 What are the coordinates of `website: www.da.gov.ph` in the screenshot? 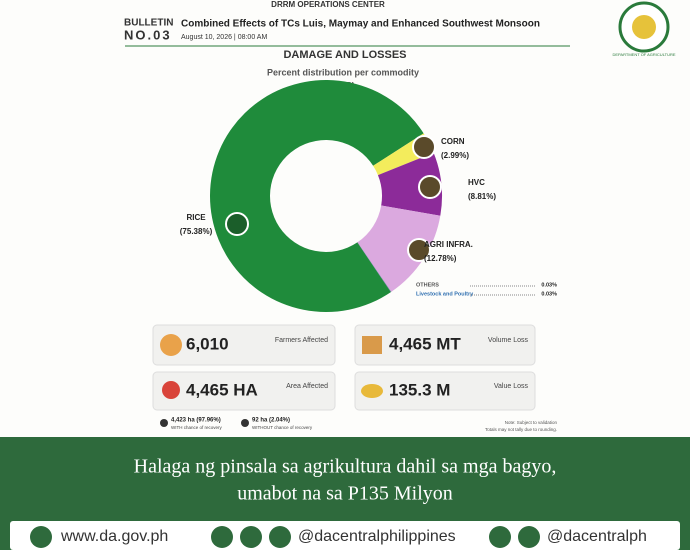 It's located at (114, 536).